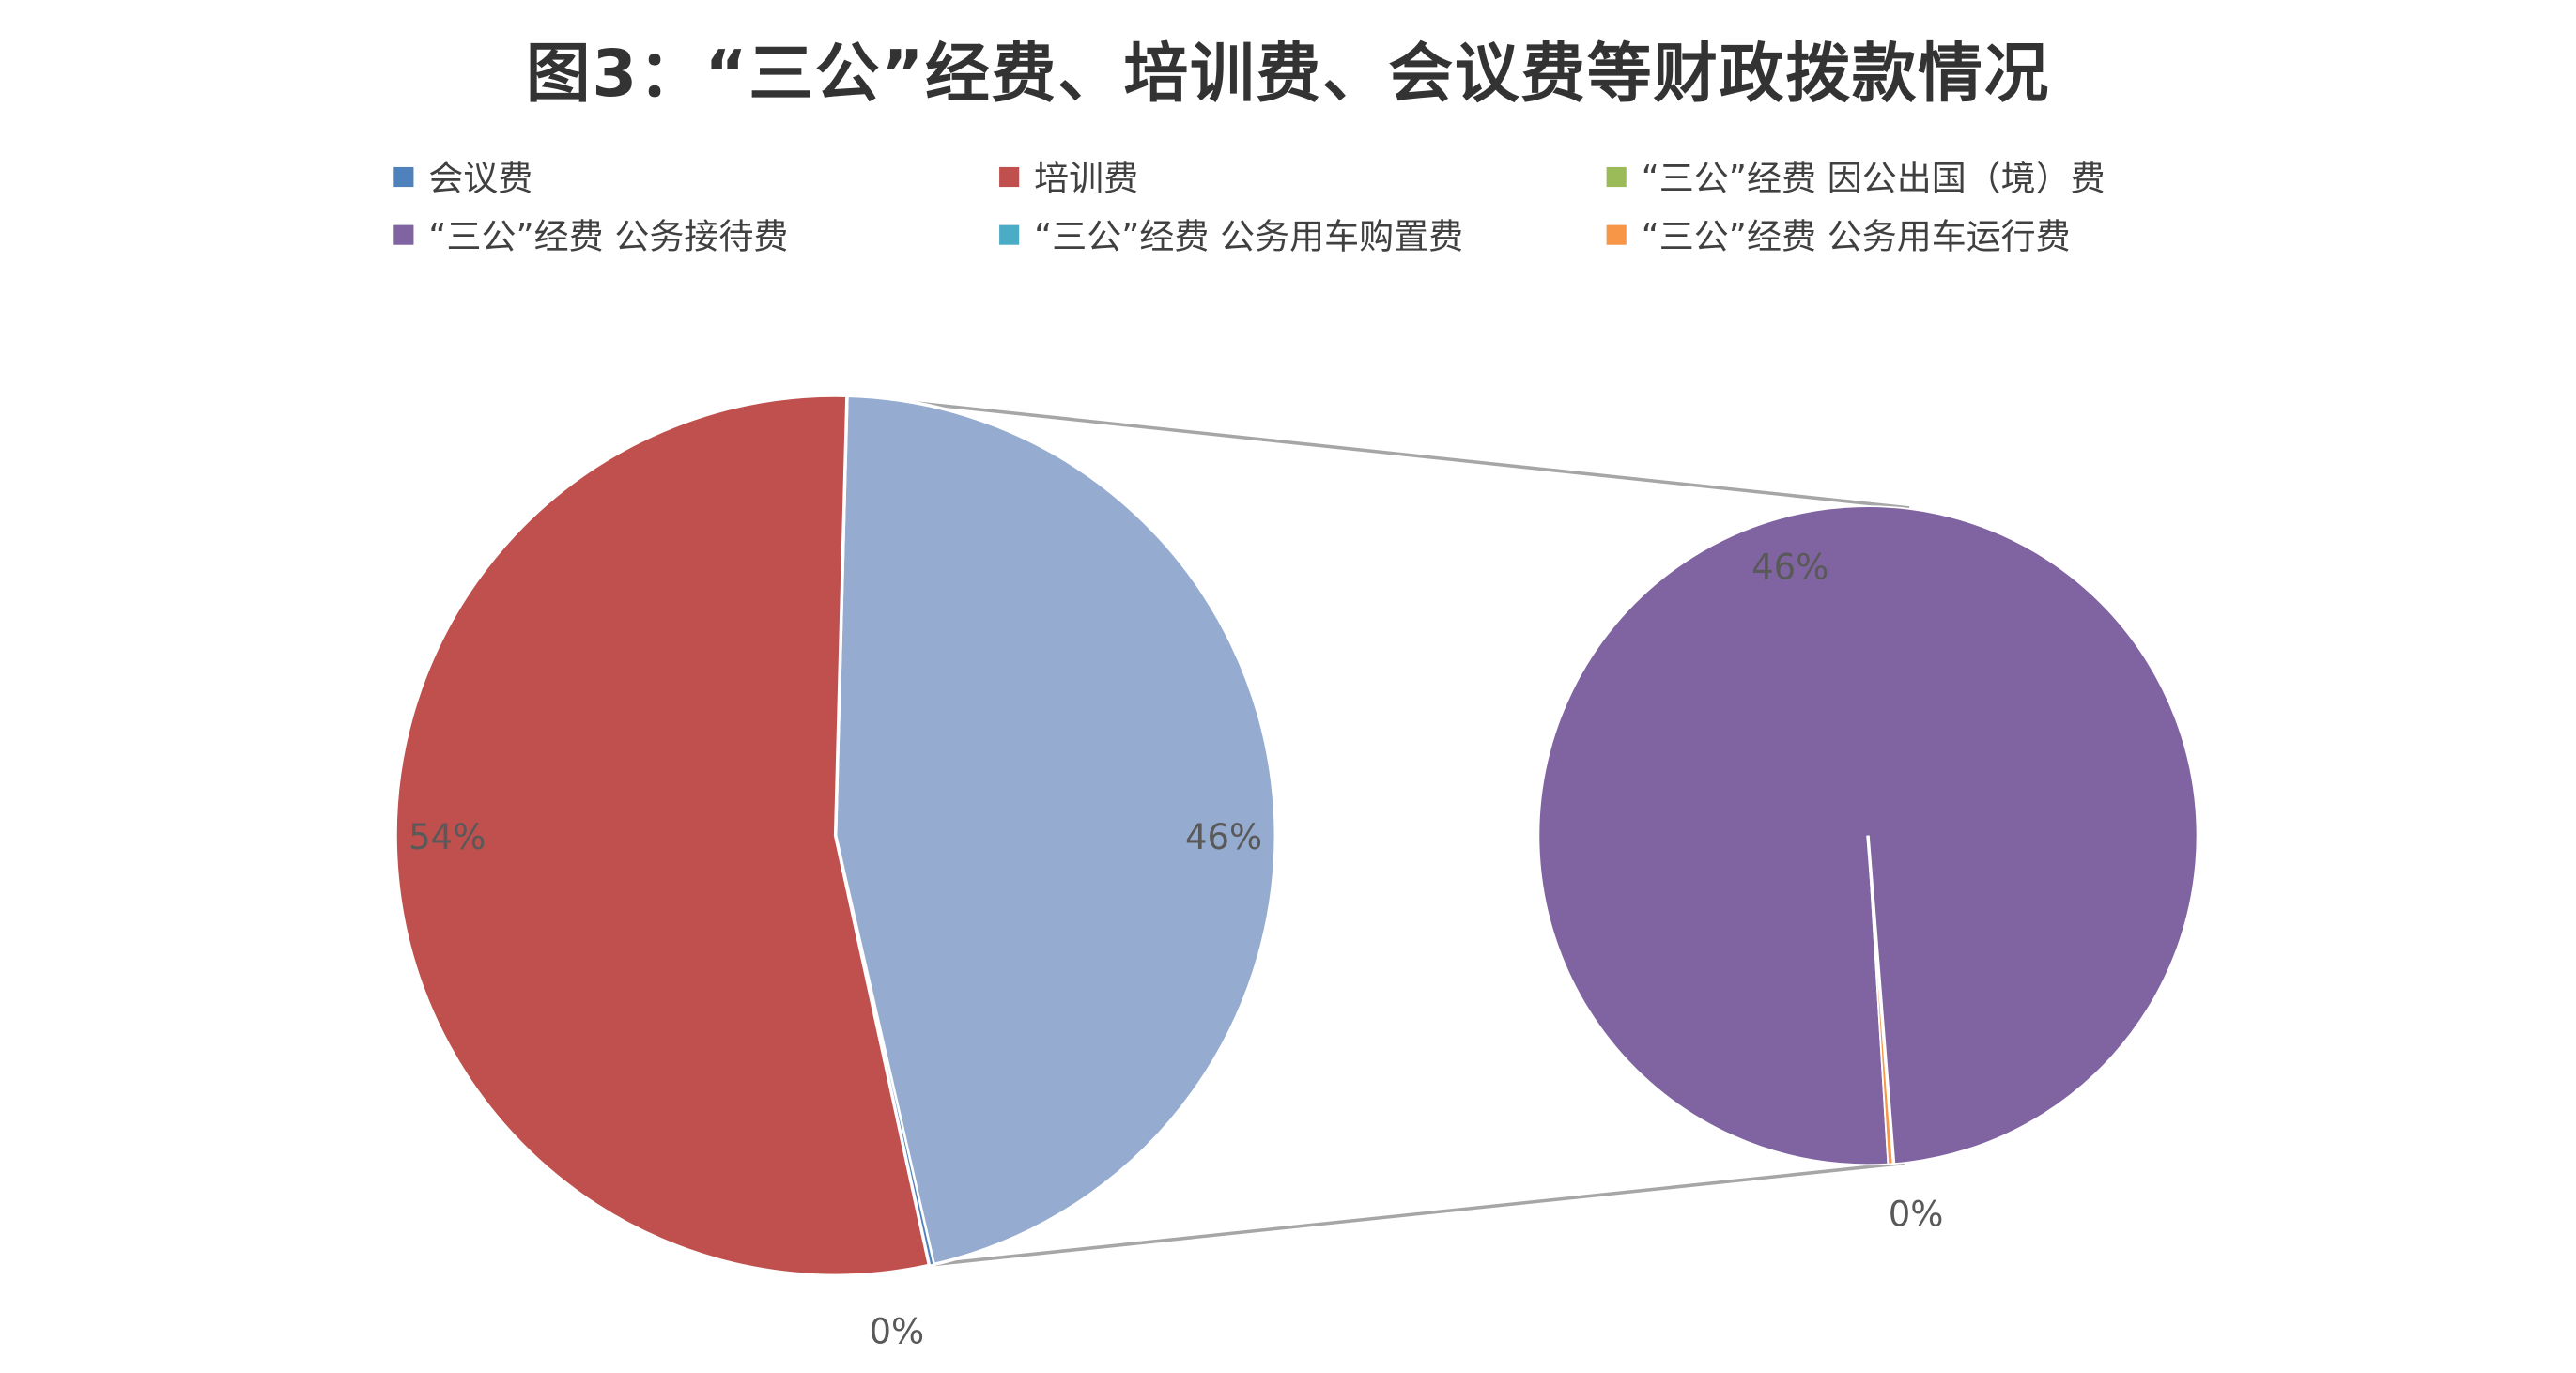  Describe the element at coordinates (1881, 1000) in the screenshot. I see `sub-slice-divider` at that location.